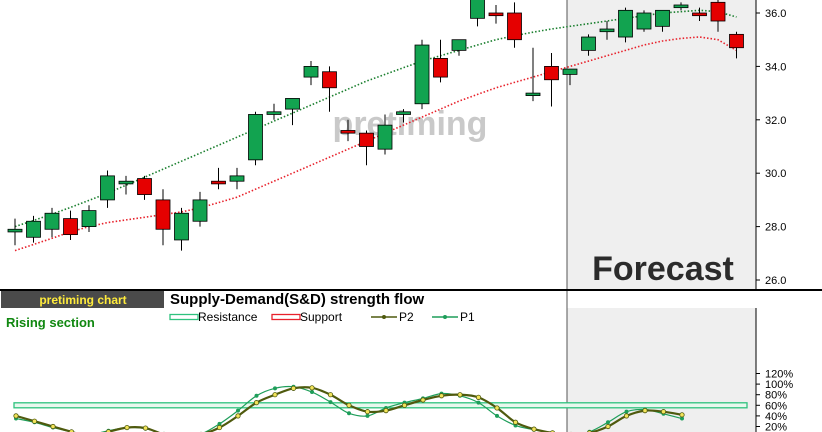 The height and width of the screenshot is (432, 822). Describe the element at coordinates (775, 281) in the screenshot. I see `price-tick-label: 26.0` at that location.